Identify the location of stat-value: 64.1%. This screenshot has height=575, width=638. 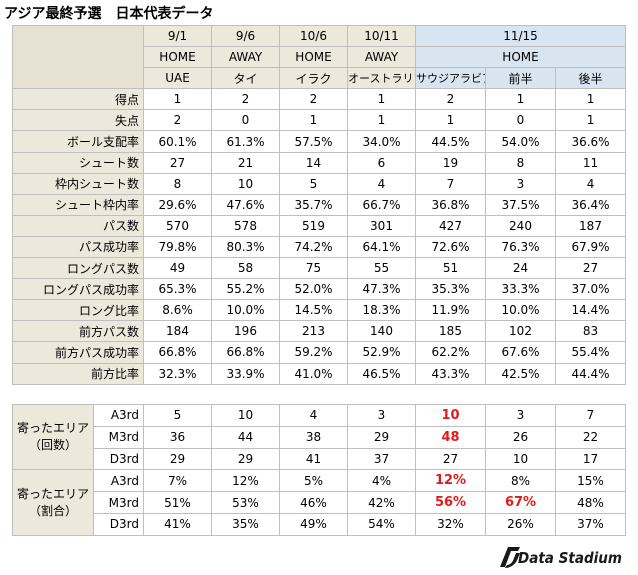
(381, 247).